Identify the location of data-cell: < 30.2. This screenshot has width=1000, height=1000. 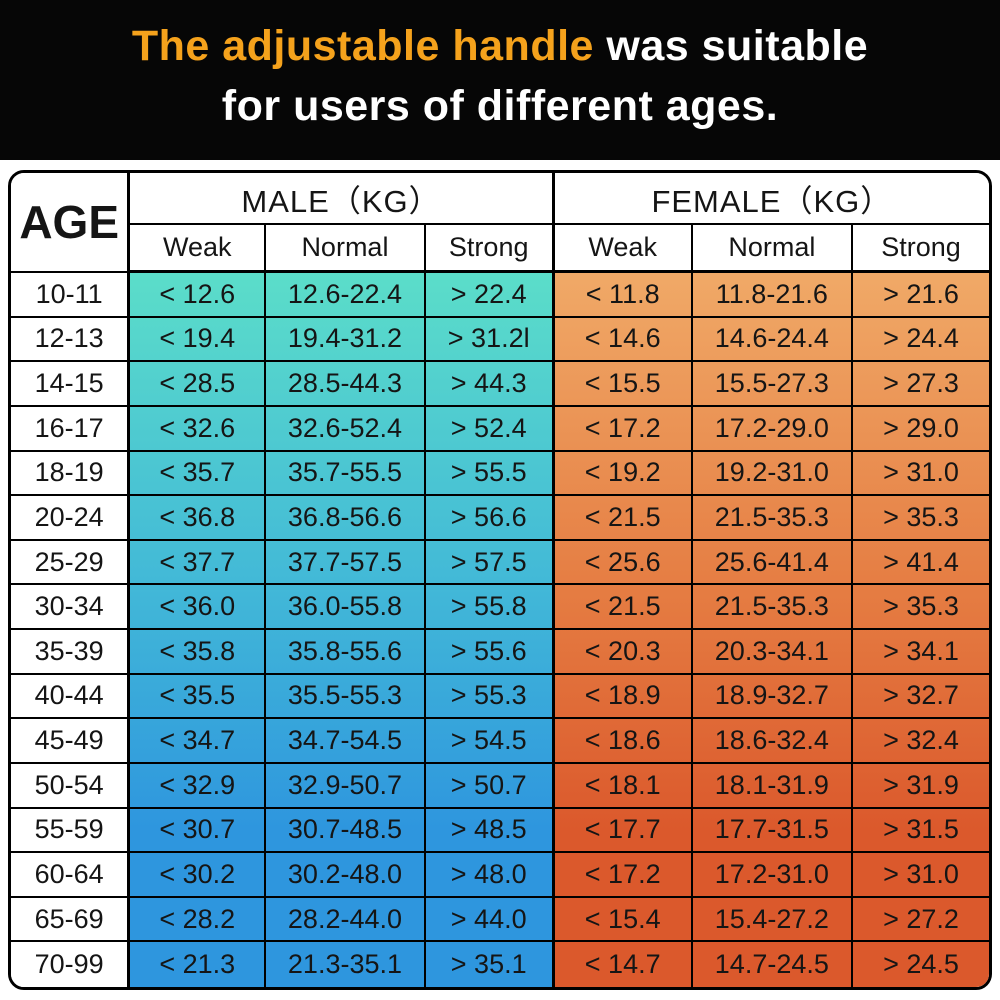
(198, 875).